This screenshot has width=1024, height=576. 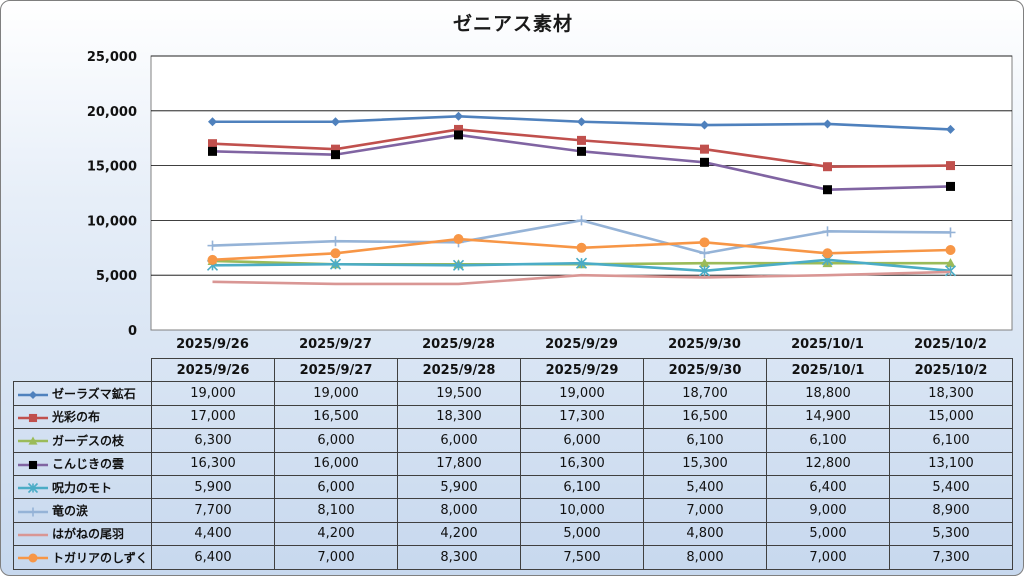 What do you see at coordinates (951, 534) in the screenshot?
I see `table-cell: 5,300` at bounding box center [951, 534].